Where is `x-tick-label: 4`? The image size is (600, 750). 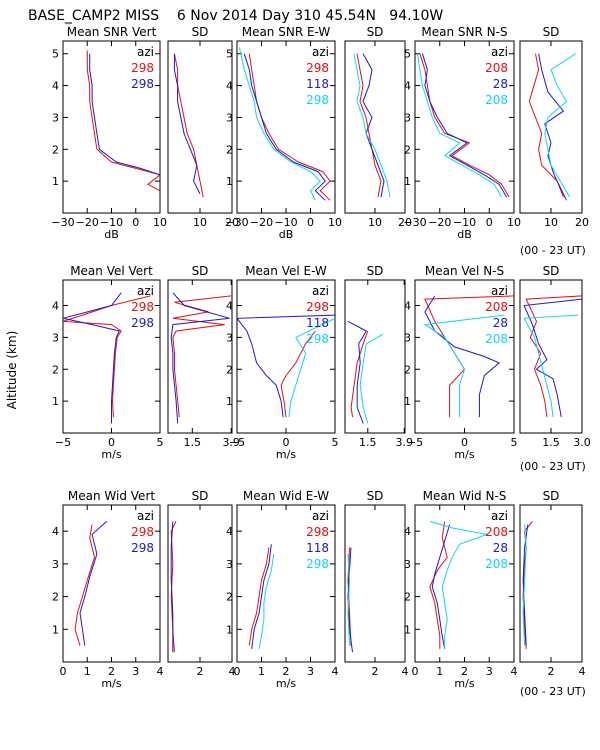
x-tick-label: 4 is located at coordinates (160, 671).